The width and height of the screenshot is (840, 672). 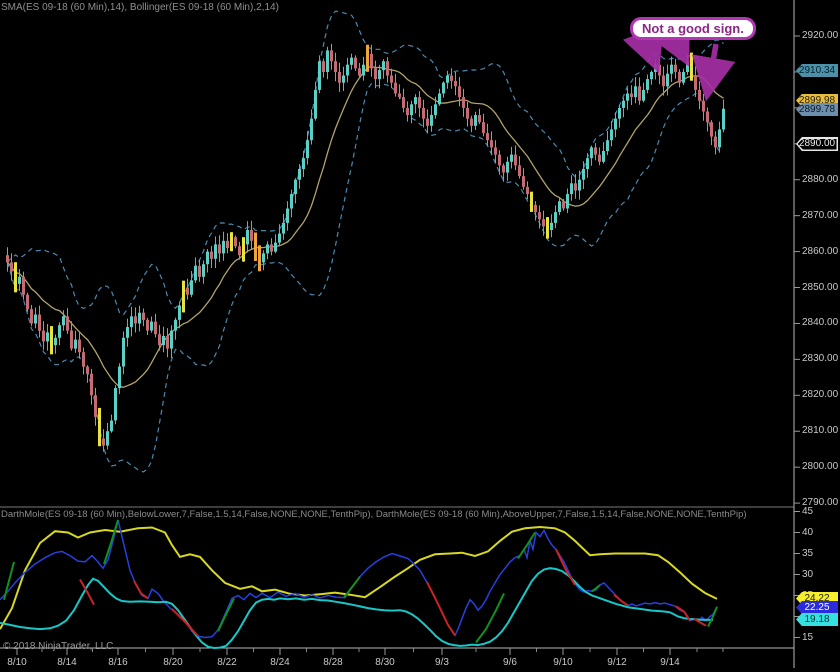 I want to click on copyright-label: © 2018 NinjaTrader, LLC, so click(x=58, y=646).